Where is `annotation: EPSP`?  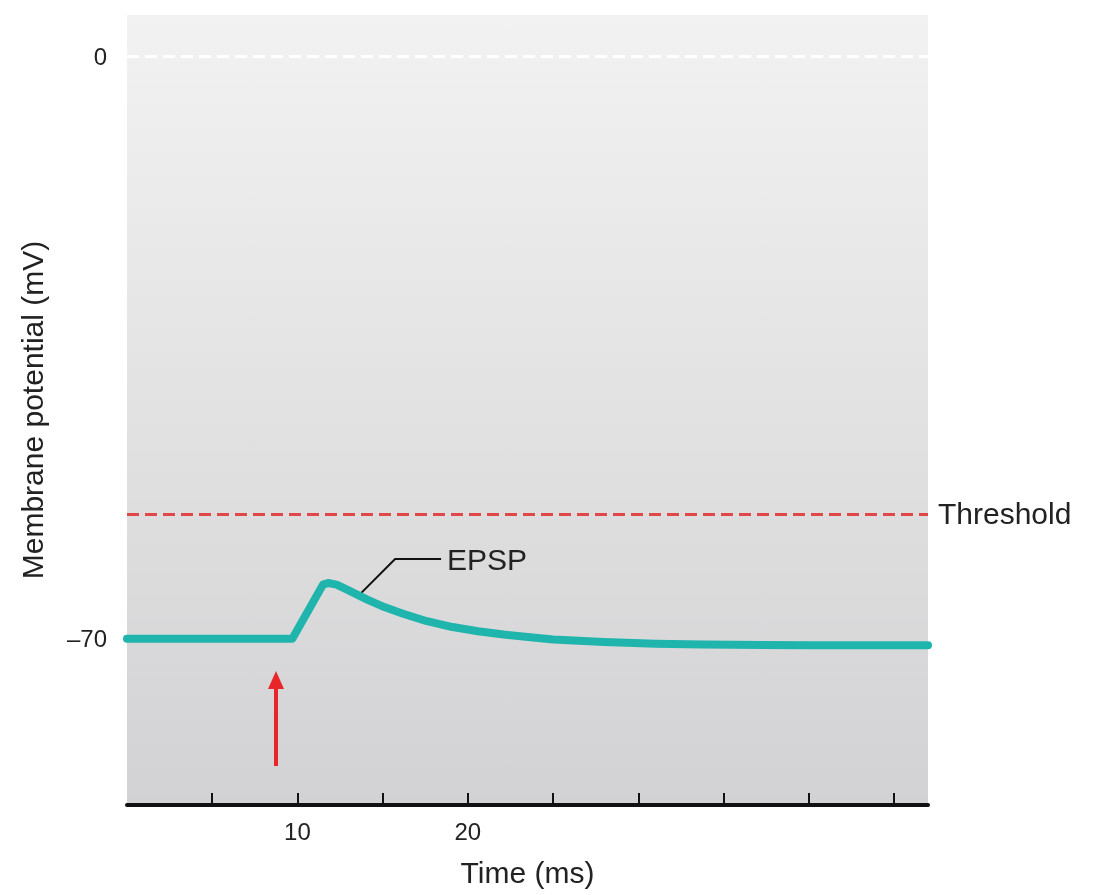
annotation: EPSP is located at coordinates (487, 559).